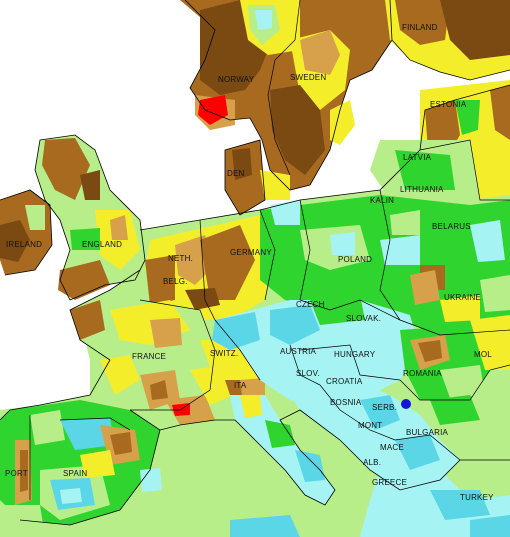 This screenshot has width=510, height=537. Describe the element at coordinates (382, 200) in the screenshot. I see `label-kalin: KALIN` at that location.